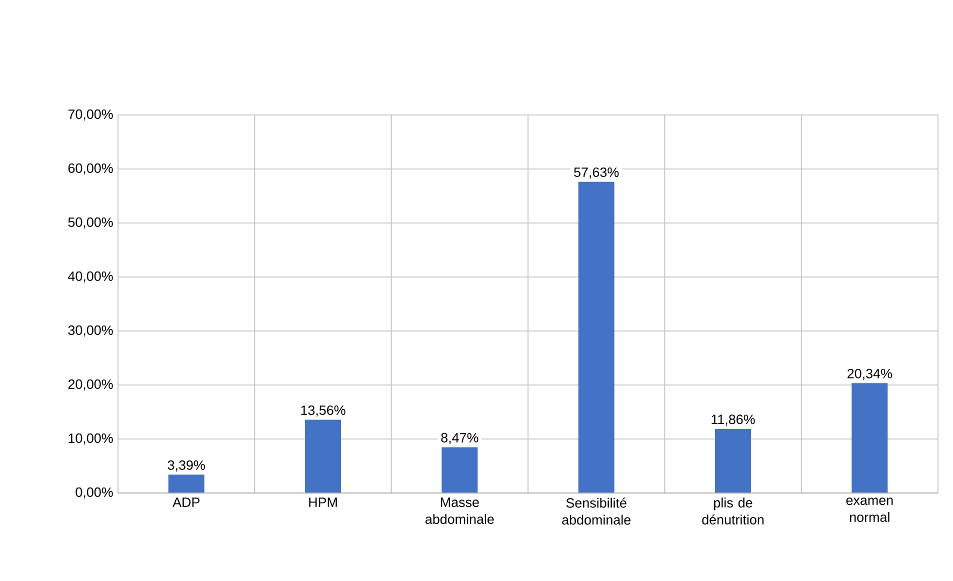 This screenshot has width=953, height=581. What do you see at coordinates (323, 411) in the screenshot?
I see `data-label: 13,56%` at bounding box center [323, 411].